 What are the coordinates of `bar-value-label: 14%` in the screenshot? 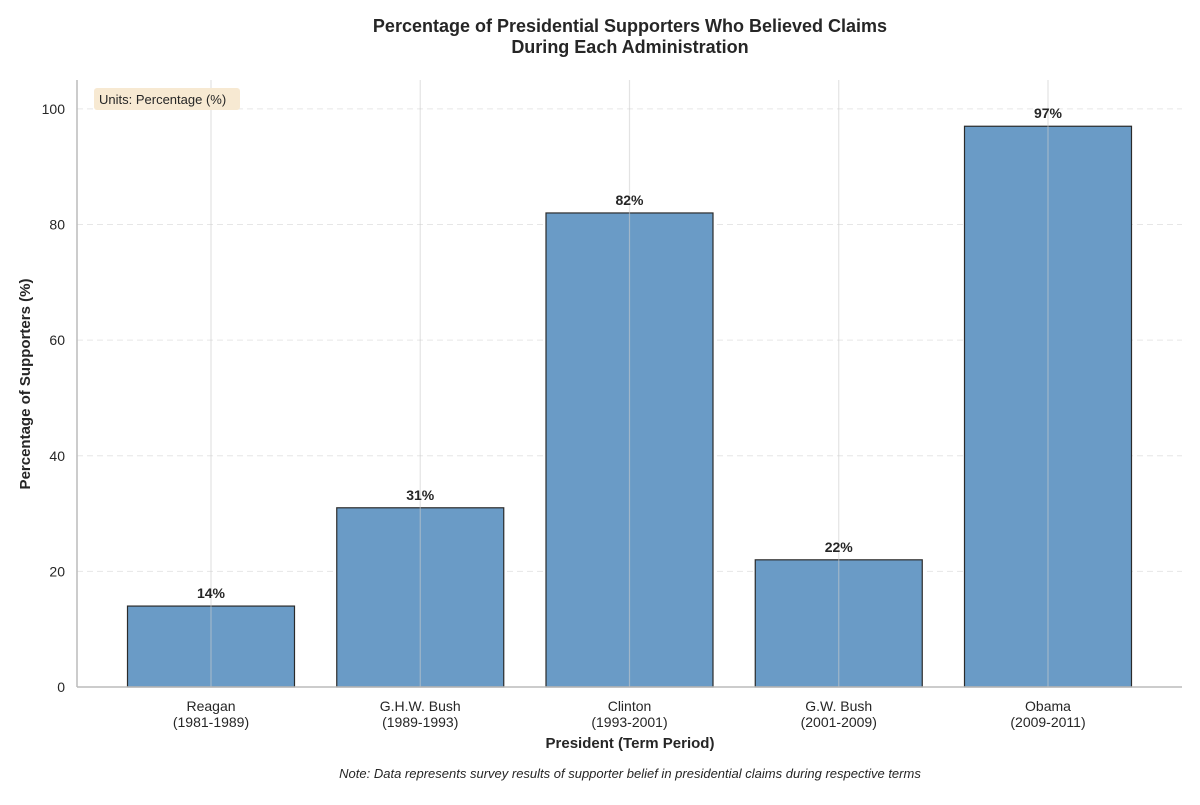 It's located at (211, 593).